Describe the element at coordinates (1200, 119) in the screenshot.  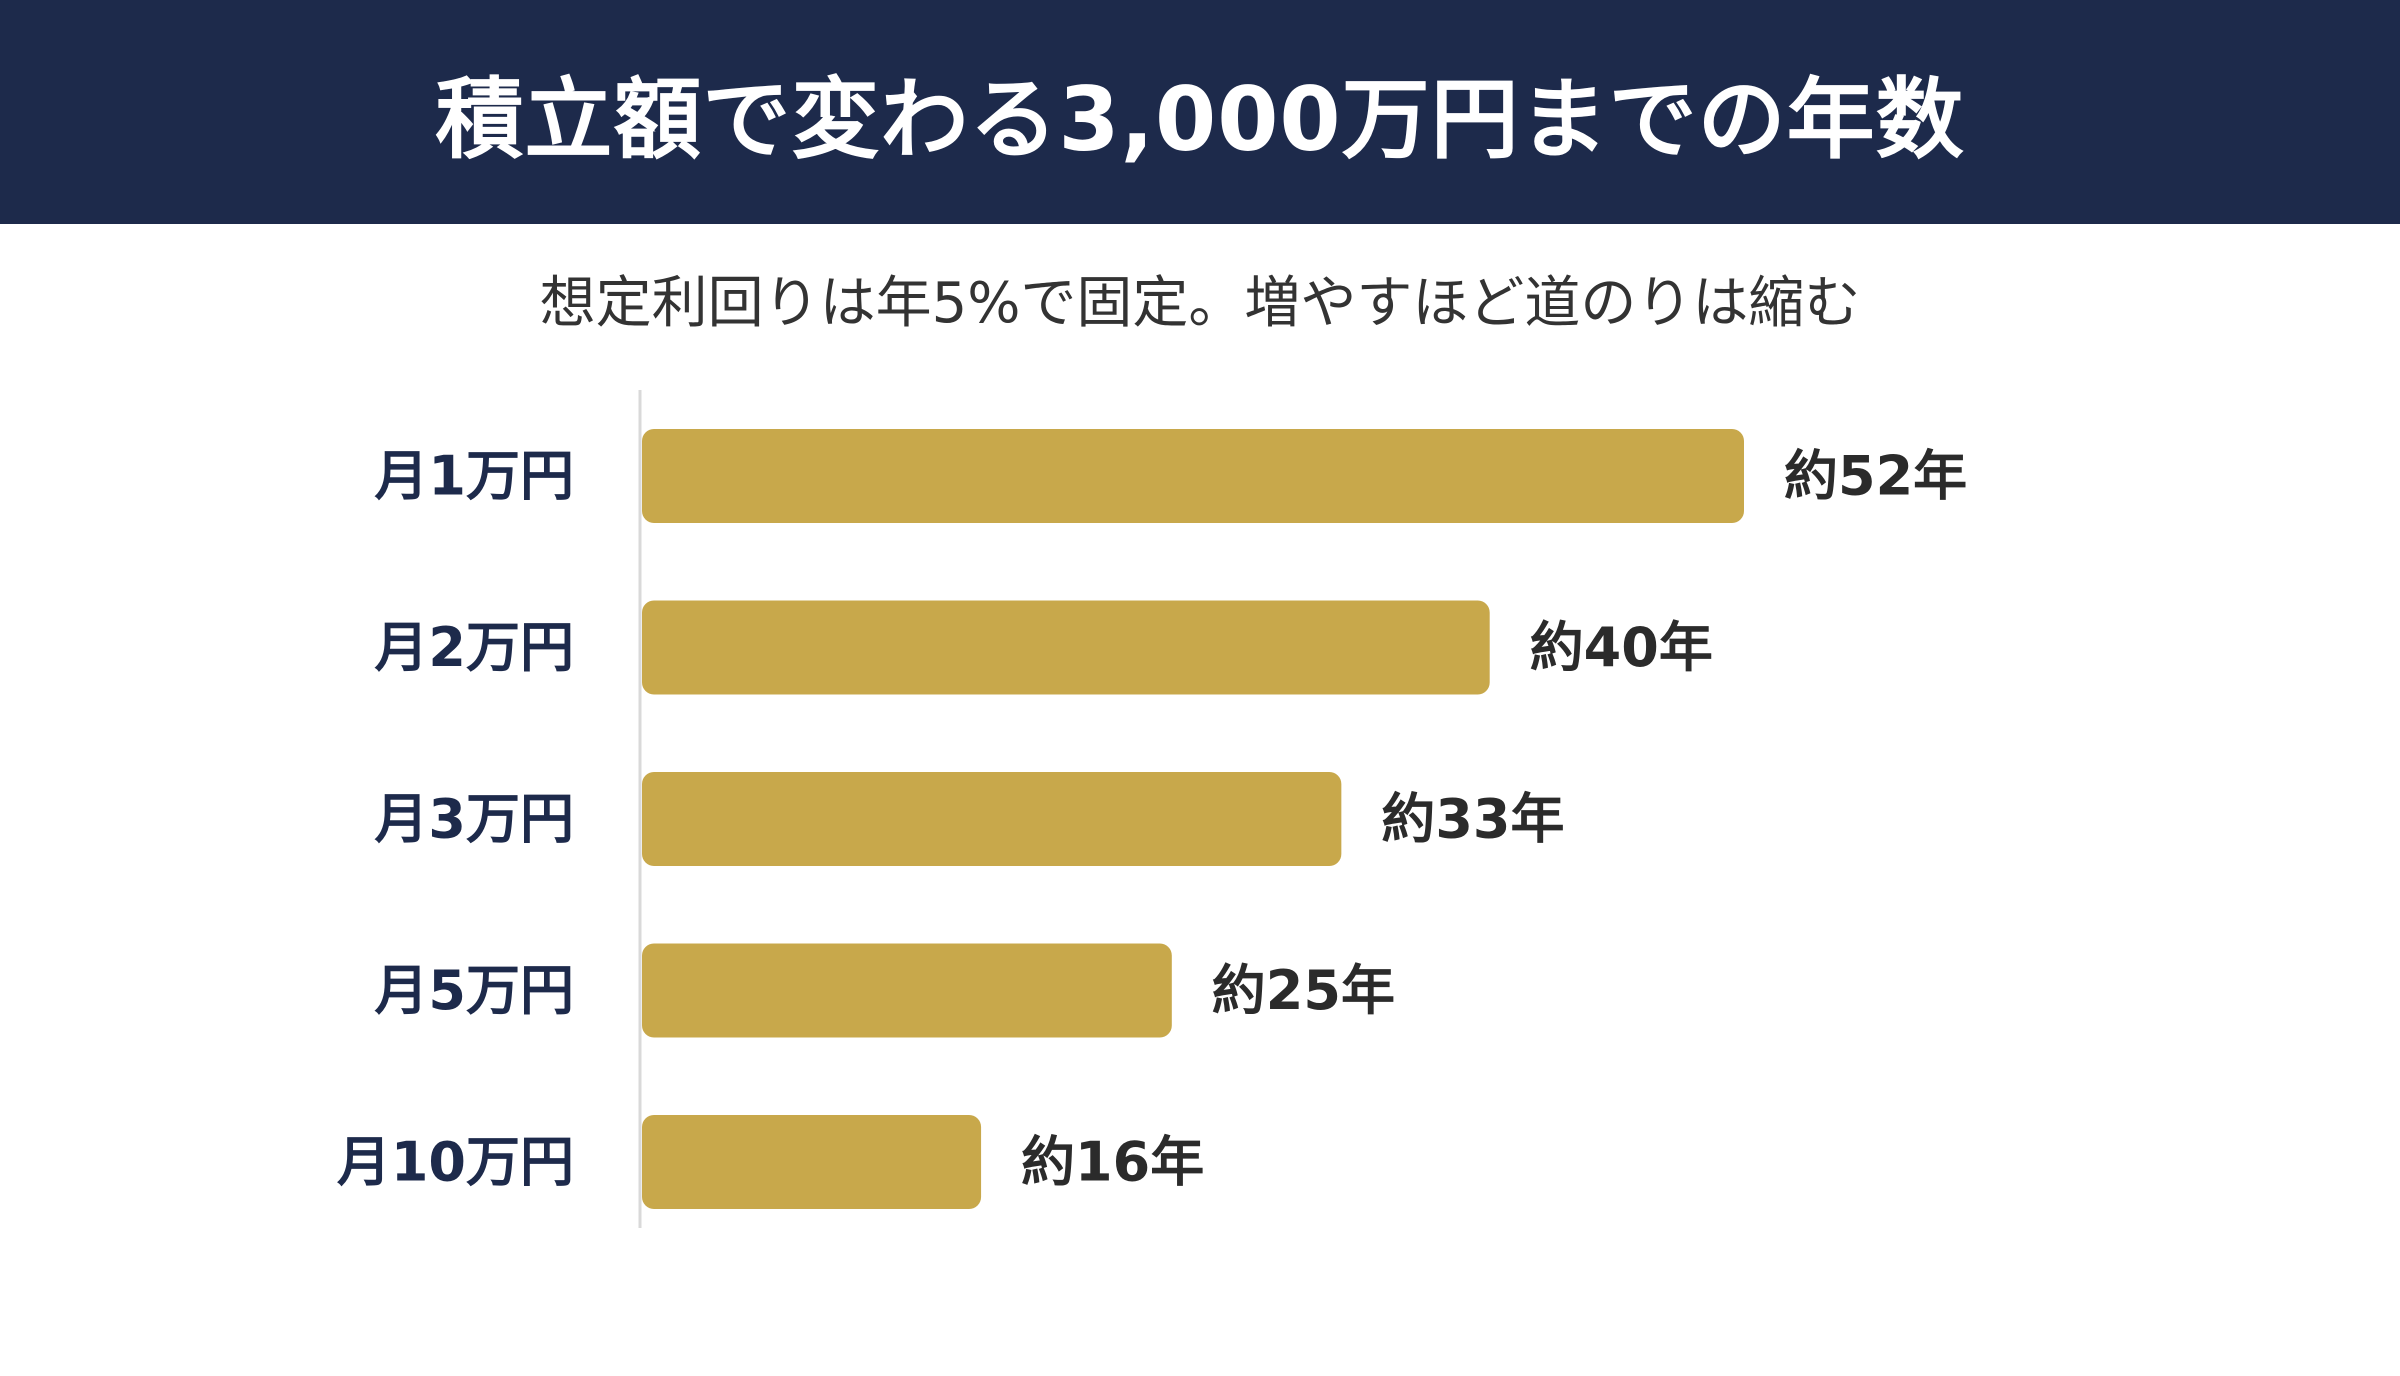
I see `chart-title: 積立額で変わる3,000万円までの年数` at that location.